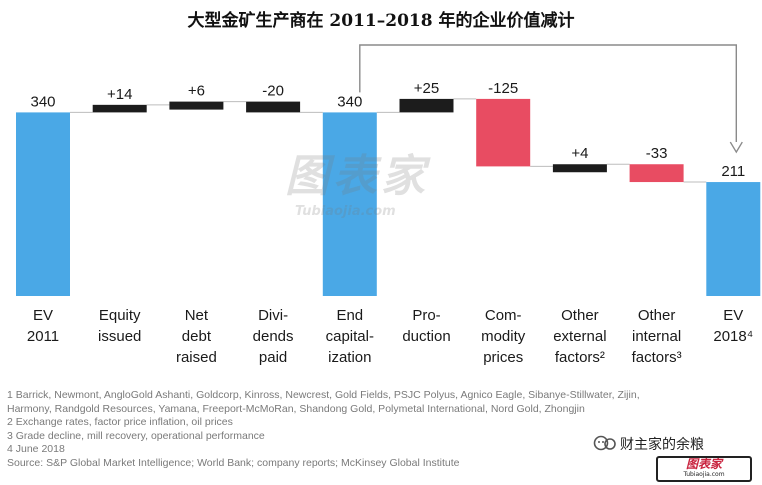 The image size is (762, 485). What do you see at coordinates (503, 88) in the screenshot?
I see `value-label: -125` at bounding box center [503, 88].